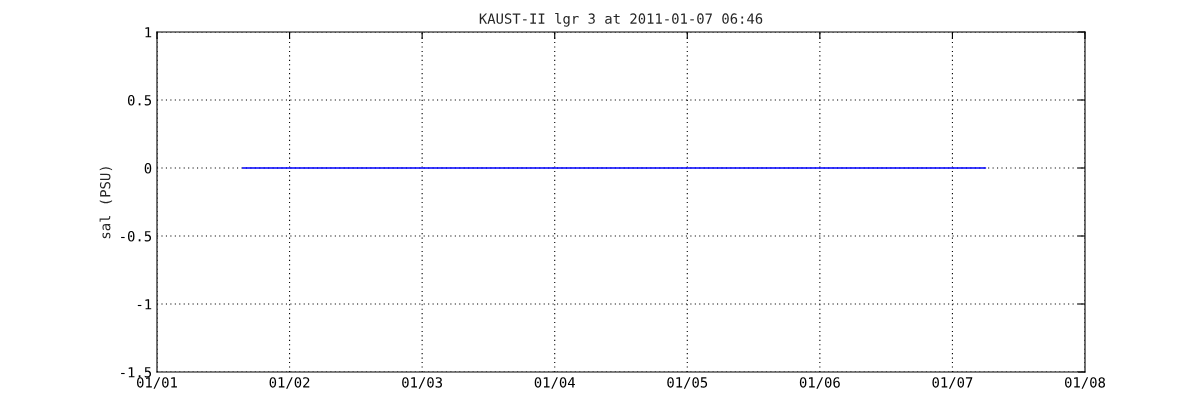 Image resolution: width=1200 pixels, height=420 pixels. Describe the element at coordinates (952, 383) in the screenshot. I see `x-tick-label: 01/07` at that location.